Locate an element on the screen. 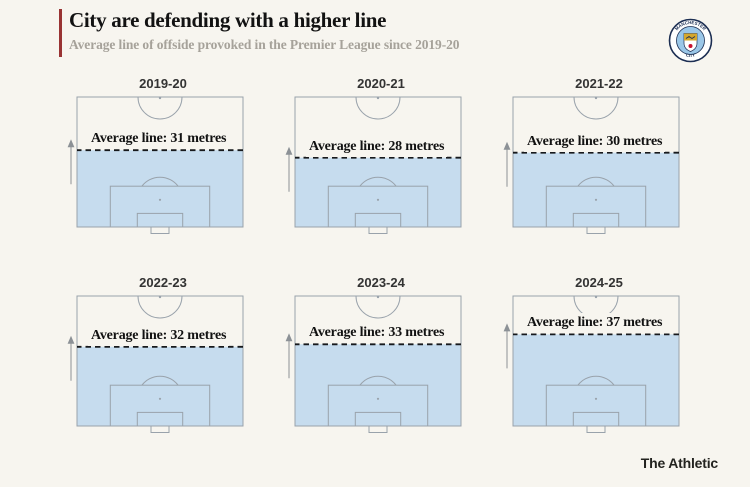 The height and width of the screenshot is (487, 750). season-label: 2019-20 is located at coordinates (163, 83).